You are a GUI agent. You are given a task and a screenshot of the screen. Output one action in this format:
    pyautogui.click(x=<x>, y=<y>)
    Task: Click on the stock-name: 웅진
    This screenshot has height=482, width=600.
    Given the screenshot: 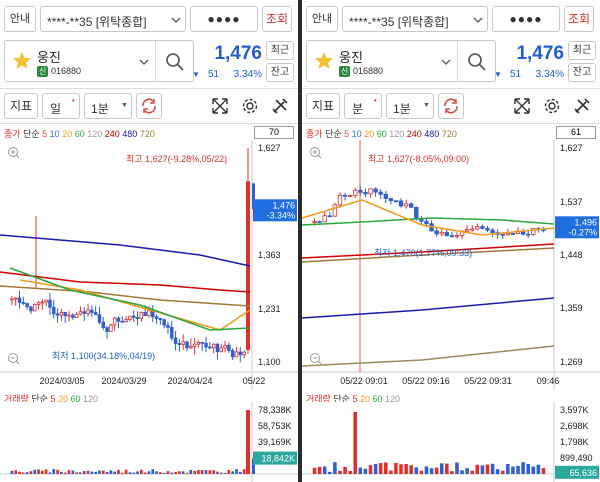 What is the action you would take?
    pyautogui.click(x=351, y=57)
    